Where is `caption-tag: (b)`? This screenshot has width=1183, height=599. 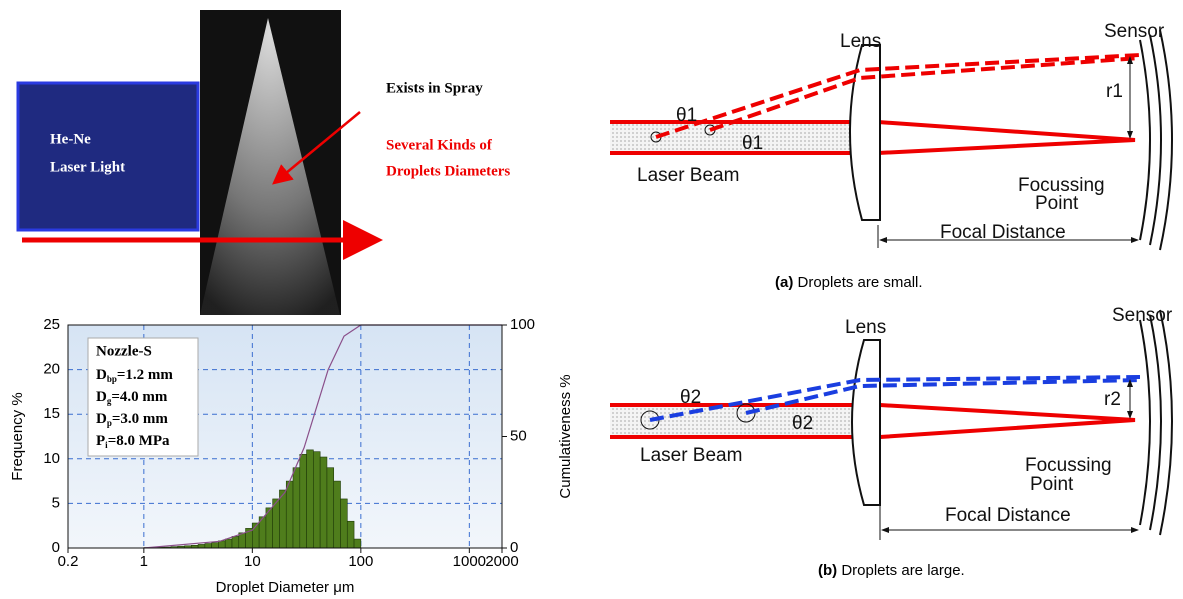
caption-tag: (b) is located at coordinates (827, 570).